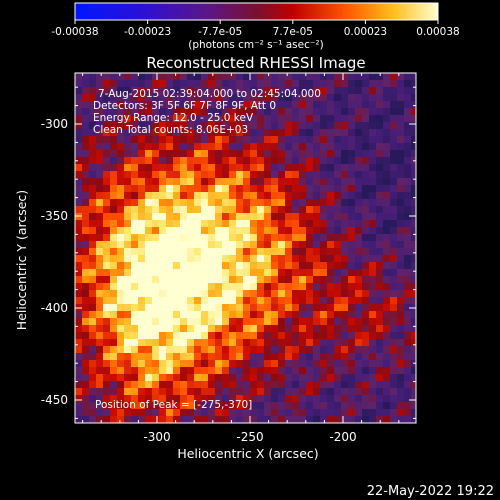 The height and width of the screenshot is (500, 500). I want to click on colorbar-tick-label: 0.00038, so click(437, 32).